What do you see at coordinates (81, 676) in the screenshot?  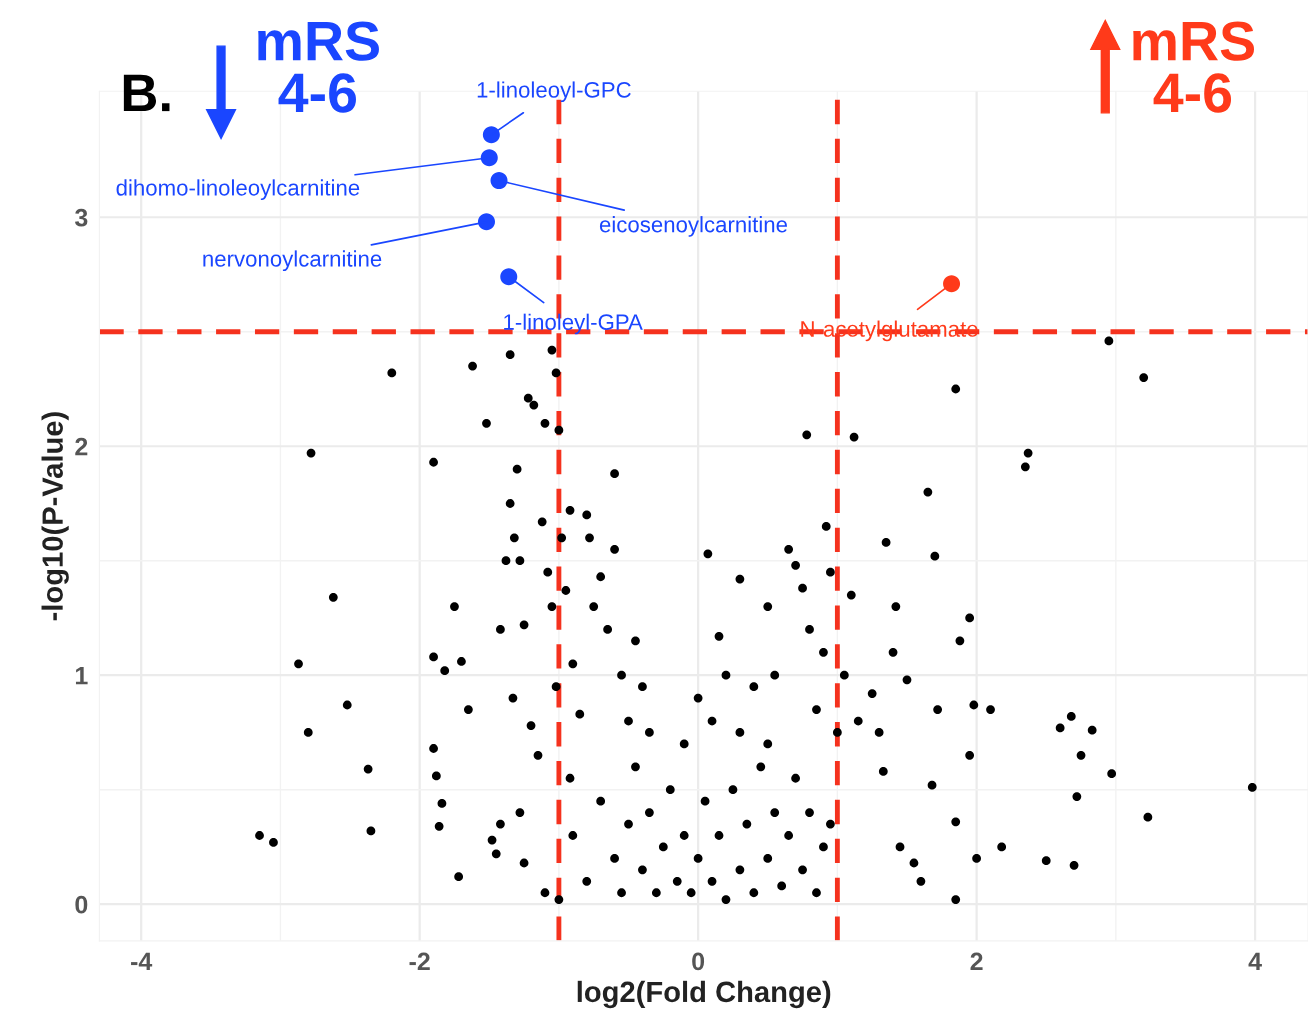 I see `y-tick-label: 1` at bounding box center [81, 676].